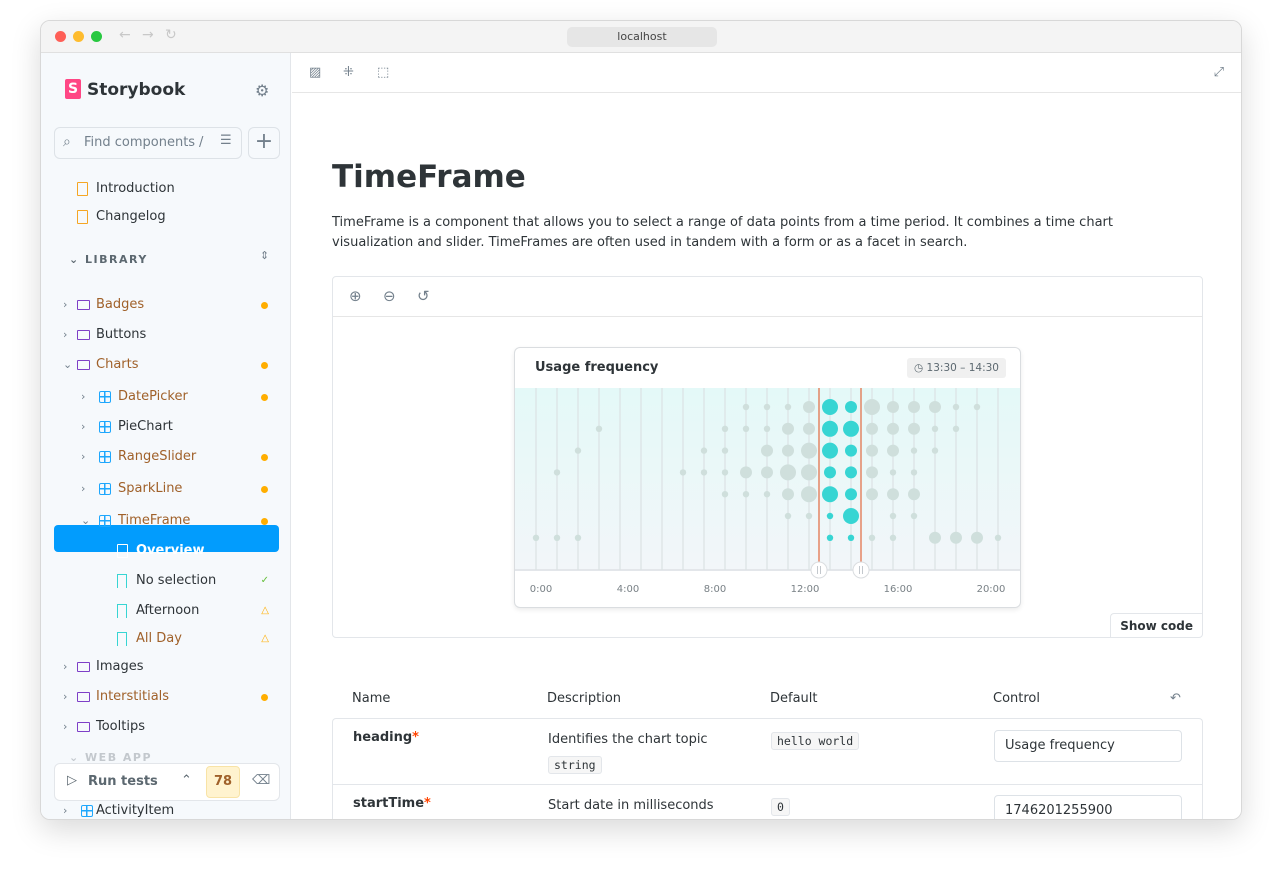 This screenshot has height=890, width=1282. Describe the element at coordinates (125, 35) in the screenshot. I see `back-icon: ←` at that location.